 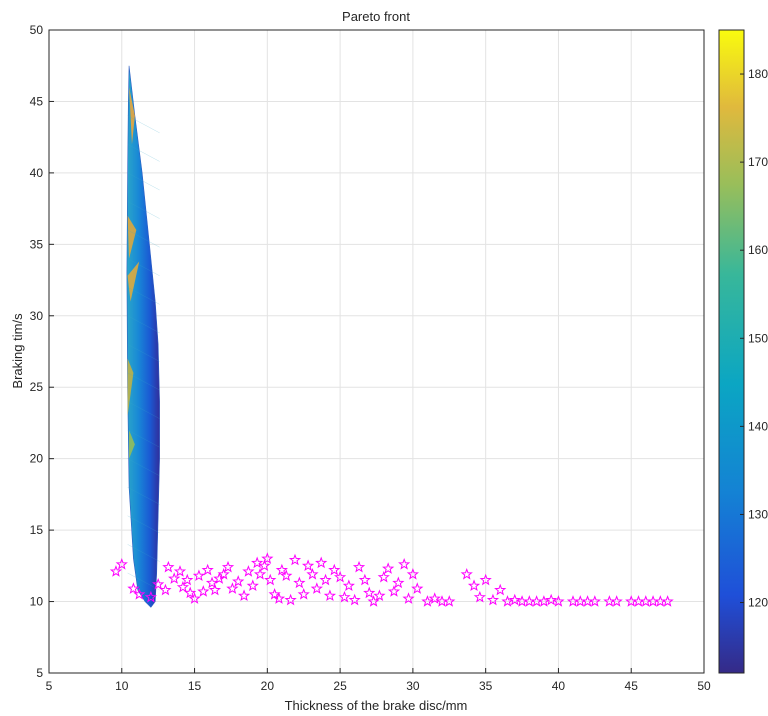 I want to click on scatter-series, so click(x=391, y=579).